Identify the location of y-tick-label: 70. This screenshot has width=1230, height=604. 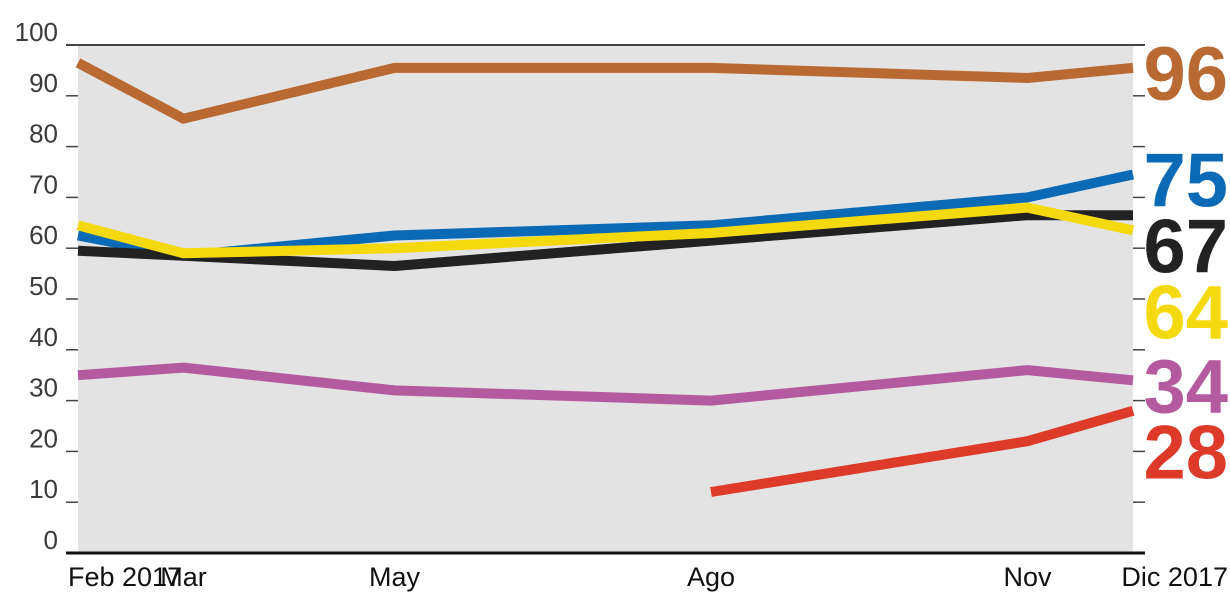
(43, 184).